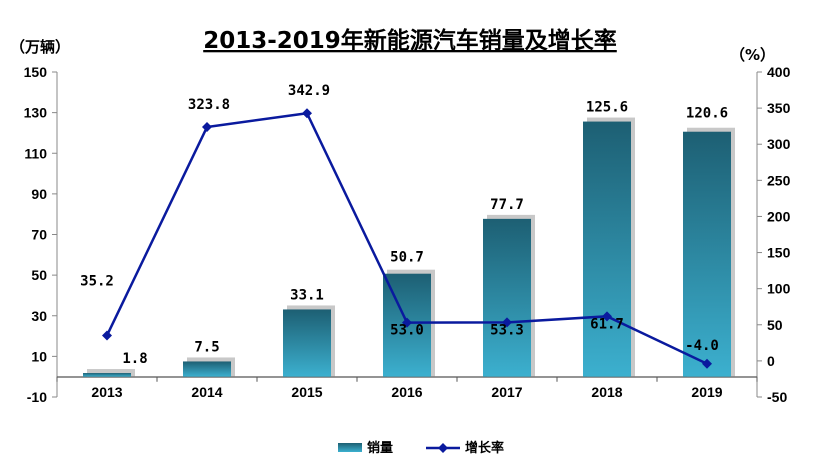  Describe the element at coordinates (779, 108) in the screenshot. I see `right-tick-label: 350` at that location.